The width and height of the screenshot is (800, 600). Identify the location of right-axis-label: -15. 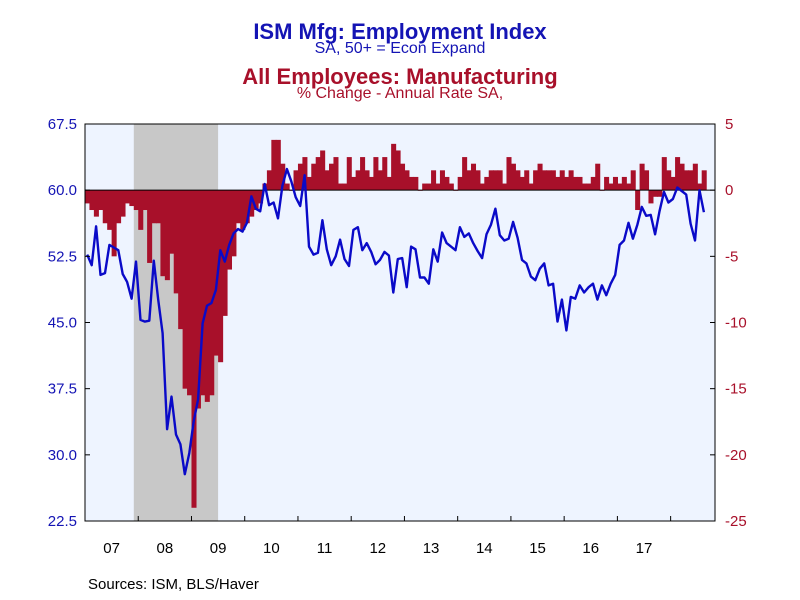
(736, 389).